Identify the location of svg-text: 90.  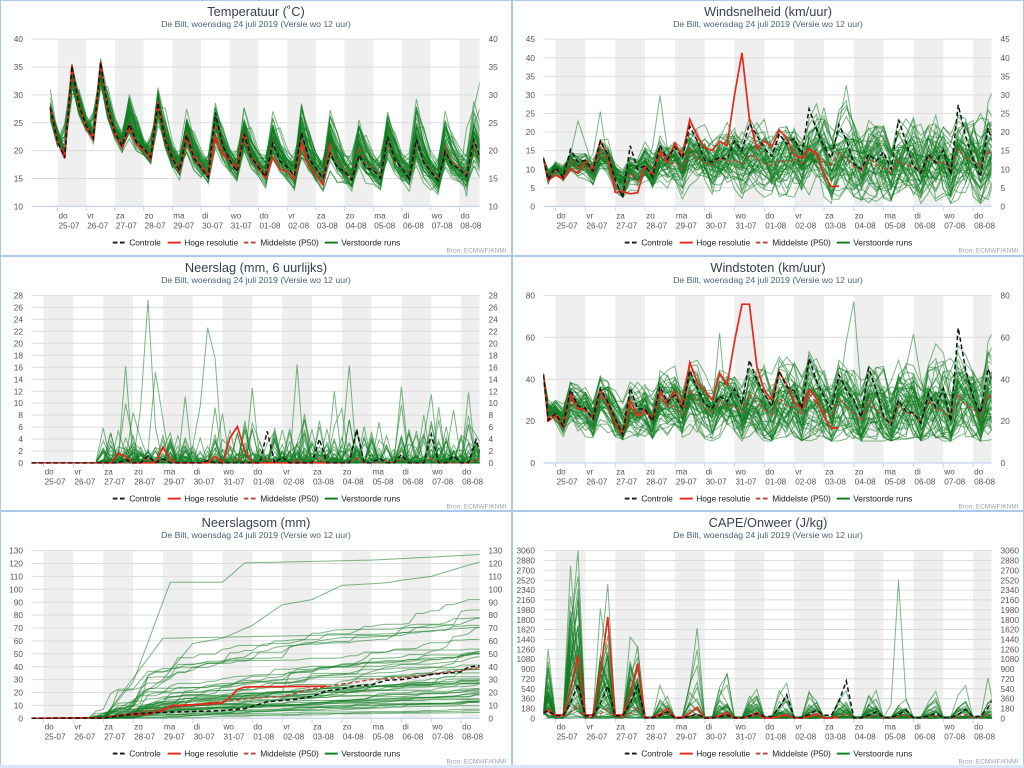
(19, 602).